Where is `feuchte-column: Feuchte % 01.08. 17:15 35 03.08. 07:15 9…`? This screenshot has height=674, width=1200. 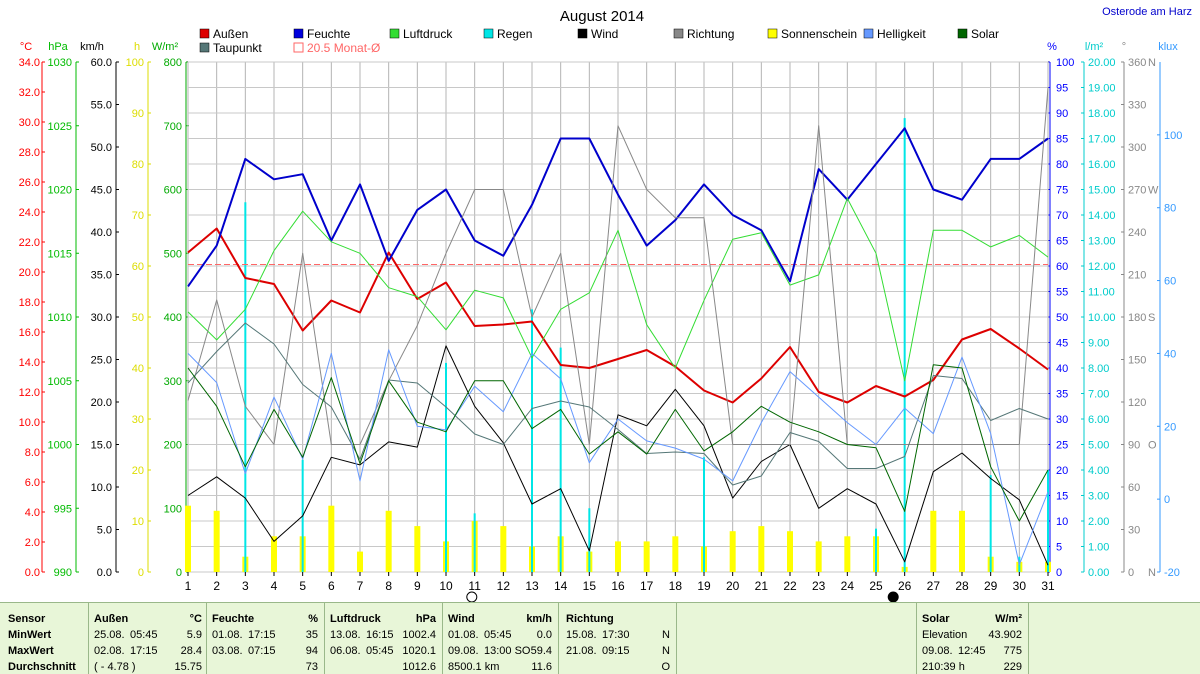 feuchte-column: Feuchte % 01.08. 17:15 35 03.08. 07:15 9… is located at coordinates (267, 638).